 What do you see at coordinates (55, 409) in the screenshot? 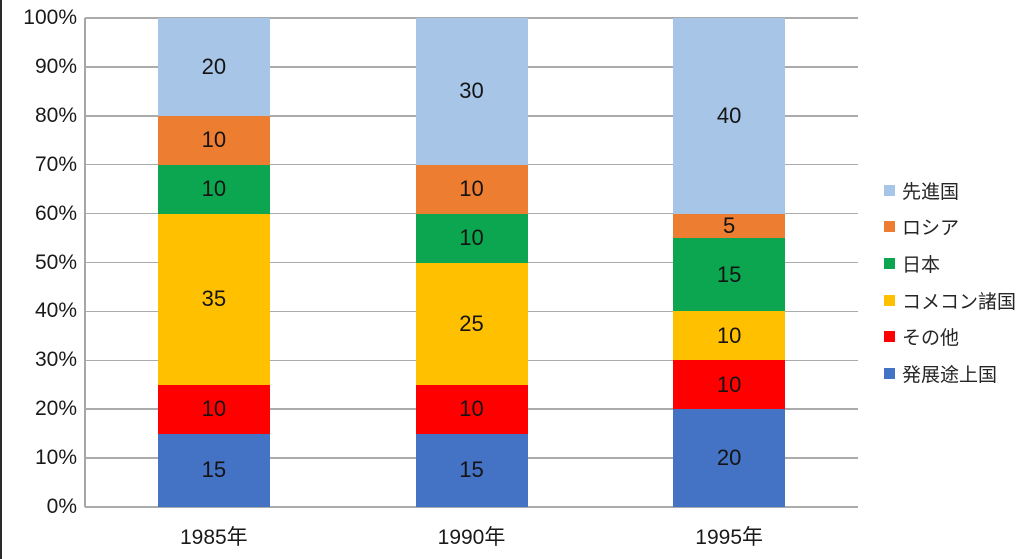
I see `y-axis-tick-label: 20%` at bounding box center [55, 409].